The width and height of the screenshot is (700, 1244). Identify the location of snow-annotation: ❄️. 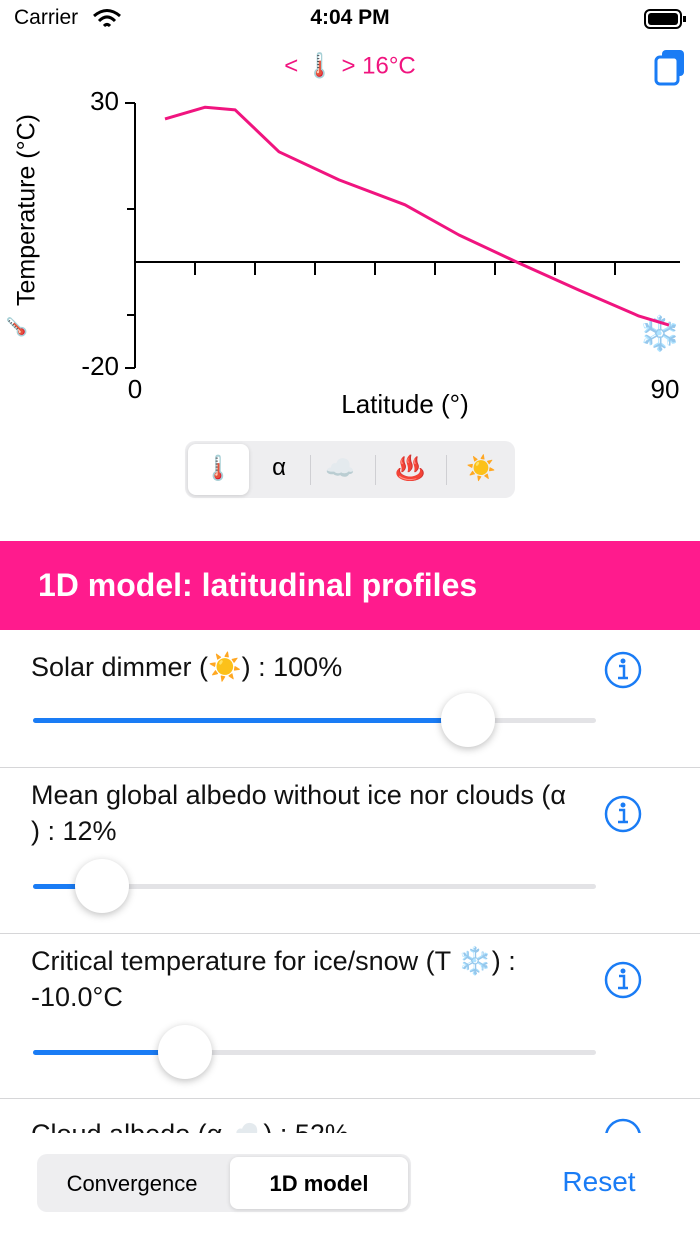
(660, 333).